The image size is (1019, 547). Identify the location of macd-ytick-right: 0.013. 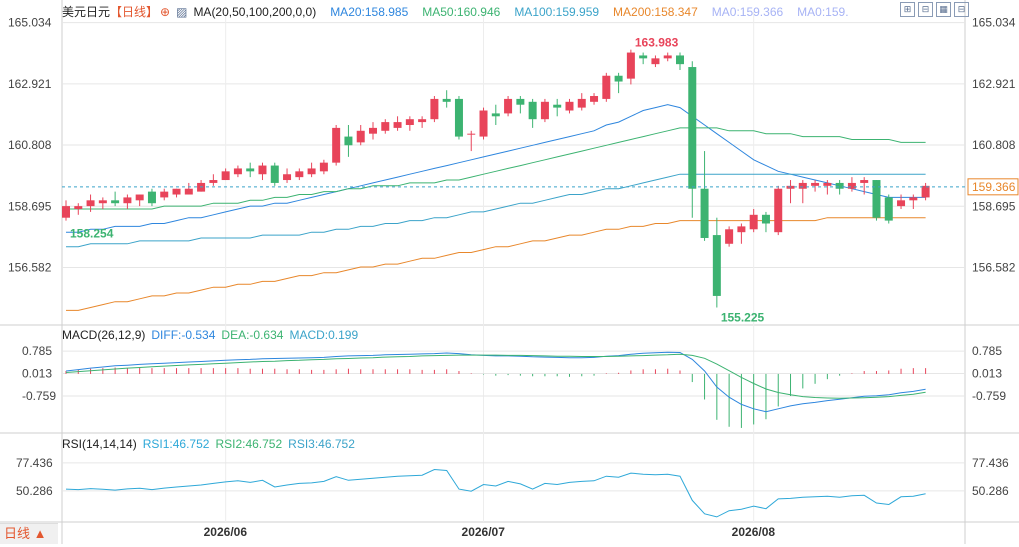
(987, 374).